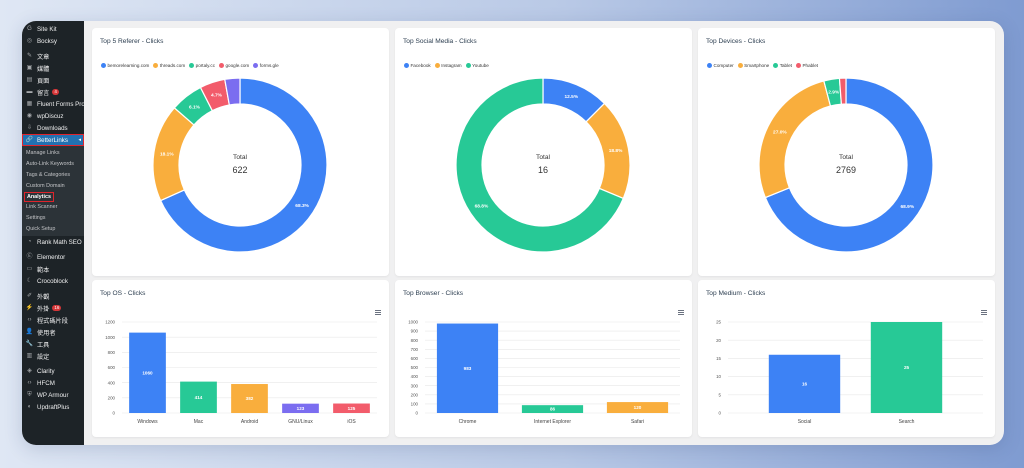  What do you see at coordinates (782, 65) in the screenshot?
I see `legend-item: Tablet` at bounding box center [782, 65].